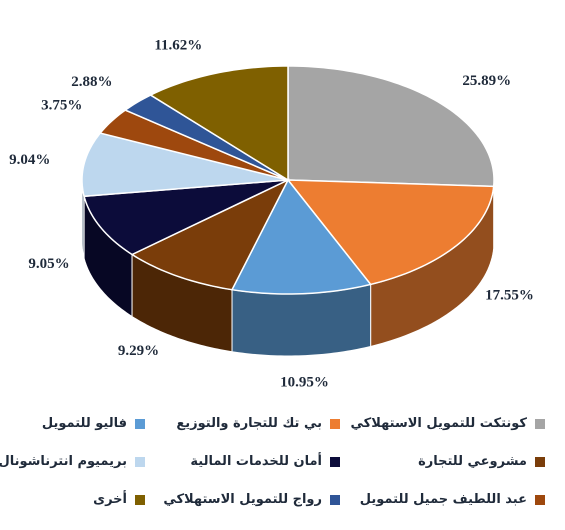  I want to click on legend-label: بي تك للتجارة والتوزيع, so click(249, 423).